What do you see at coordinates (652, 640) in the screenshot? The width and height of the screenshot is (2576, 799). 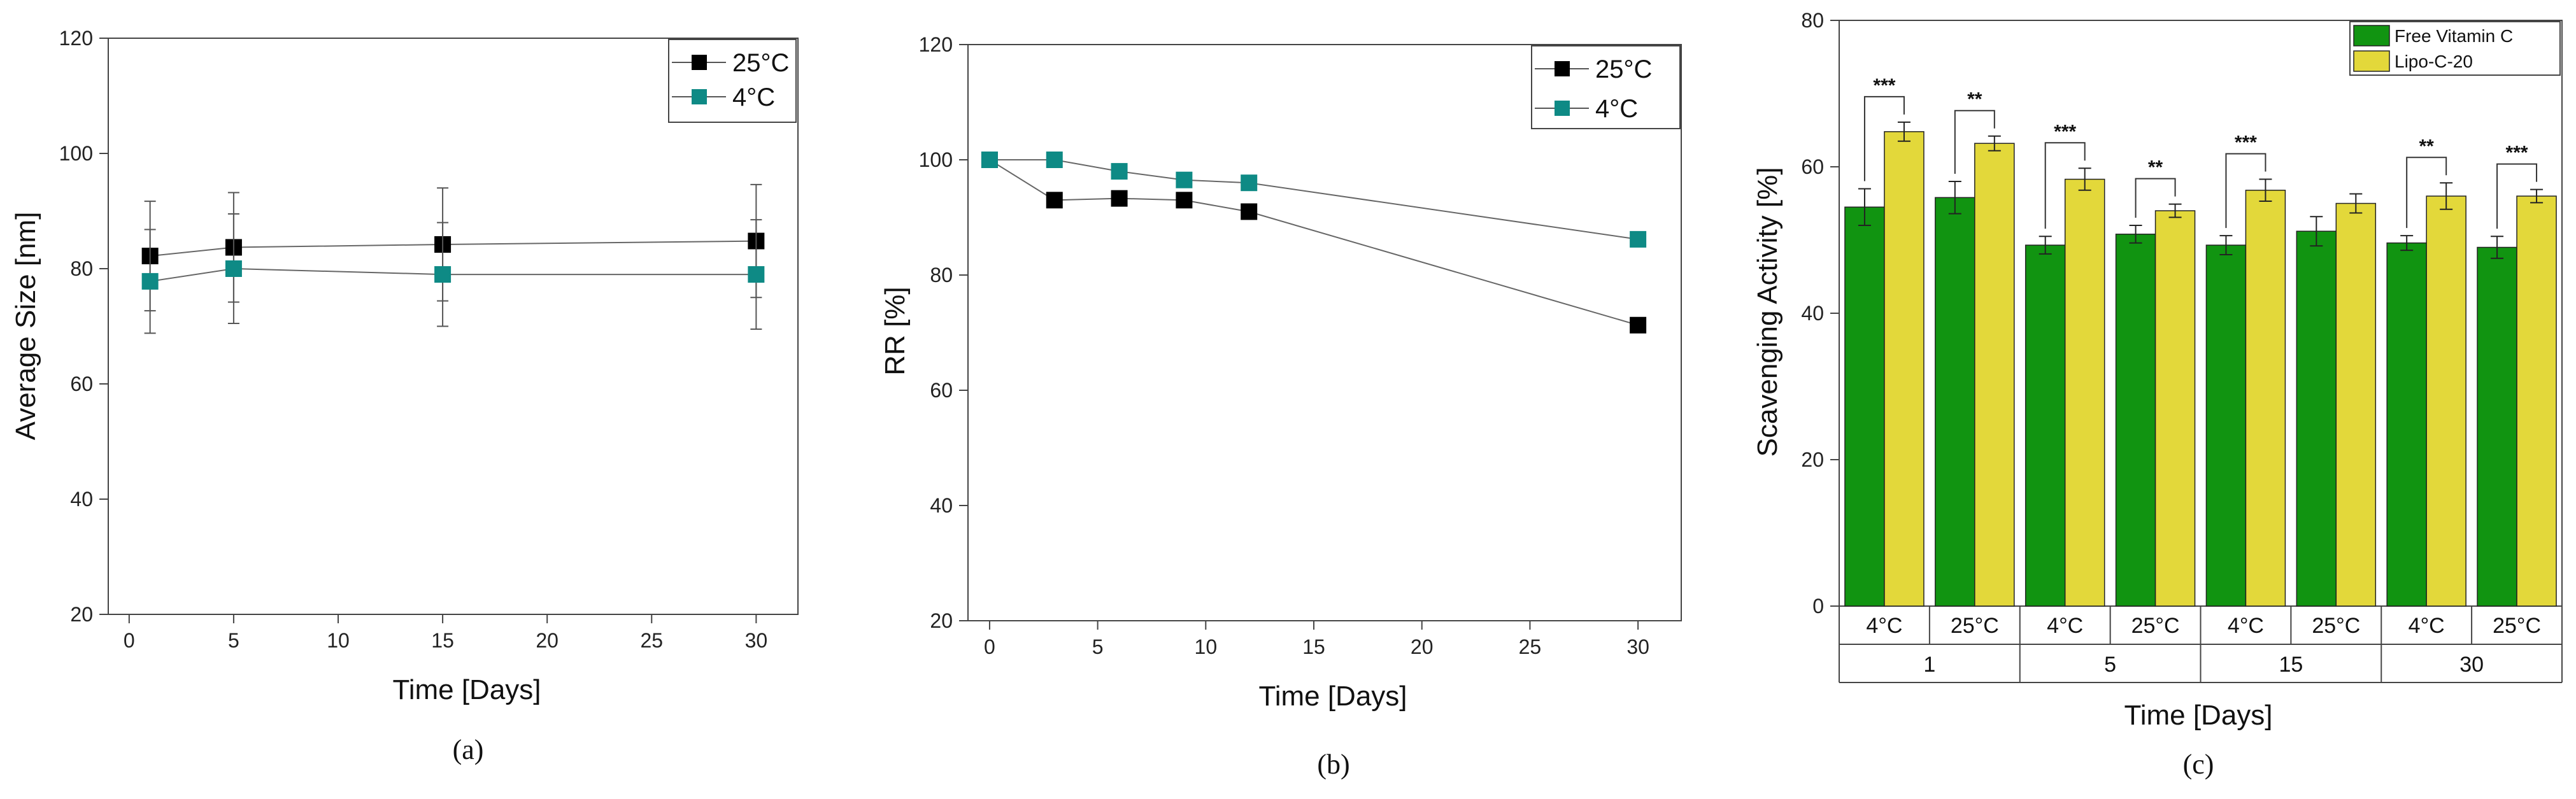 I see `panel-a-xtick-label: 25` at bounding box center [652, 640].